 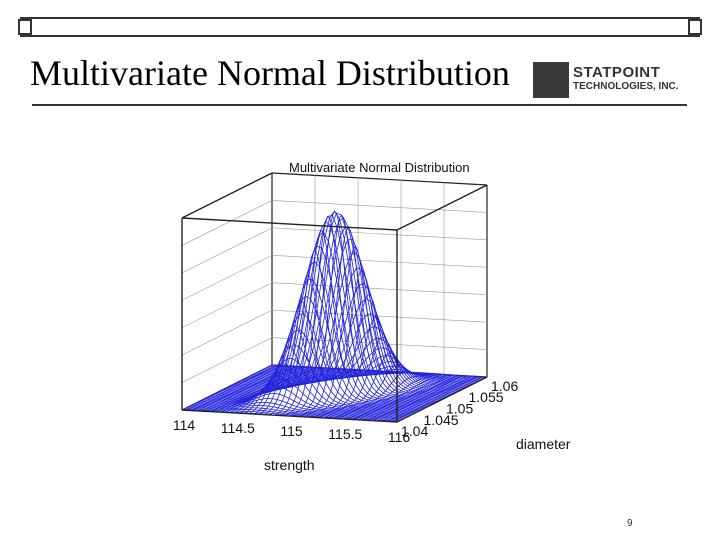 What do you see at coordinates (359, 105) in the screenshot?
I see `title-divider` at bounding box center [359, 105].